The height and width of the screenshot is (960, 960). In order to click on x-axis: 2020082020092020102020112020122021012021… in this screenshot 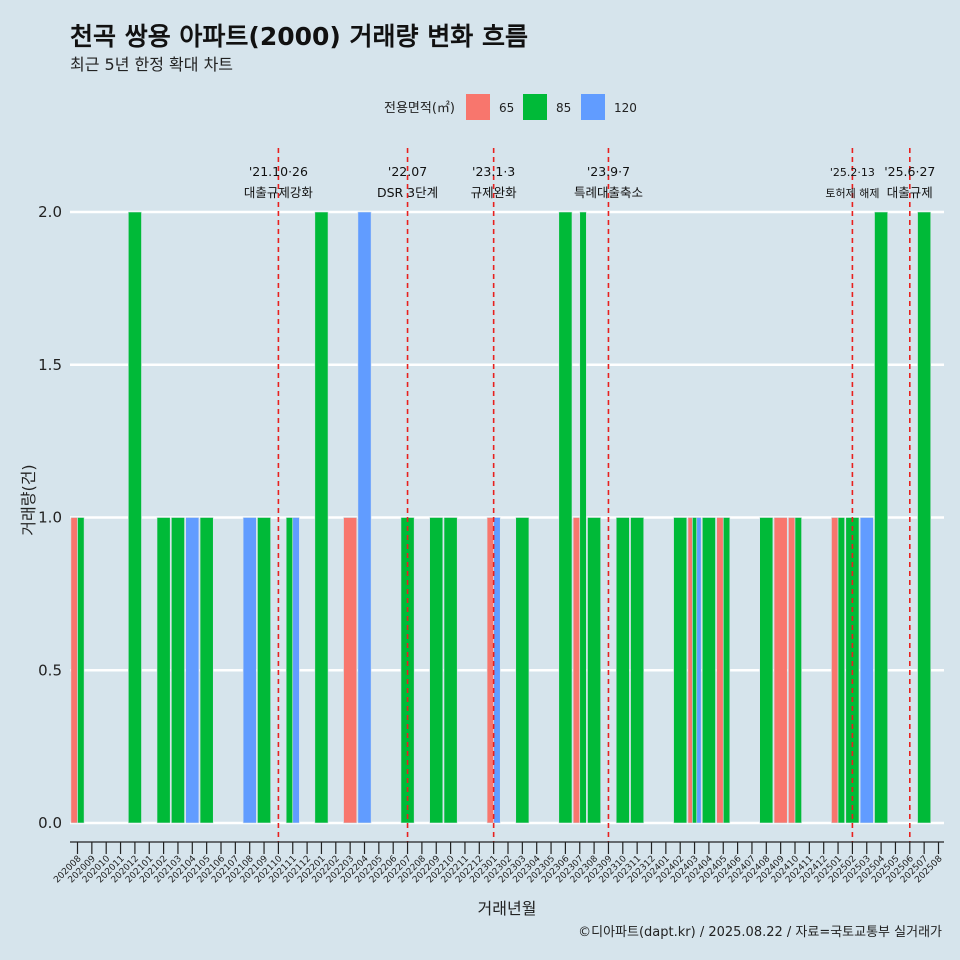, I will do `click(498, 863)`.